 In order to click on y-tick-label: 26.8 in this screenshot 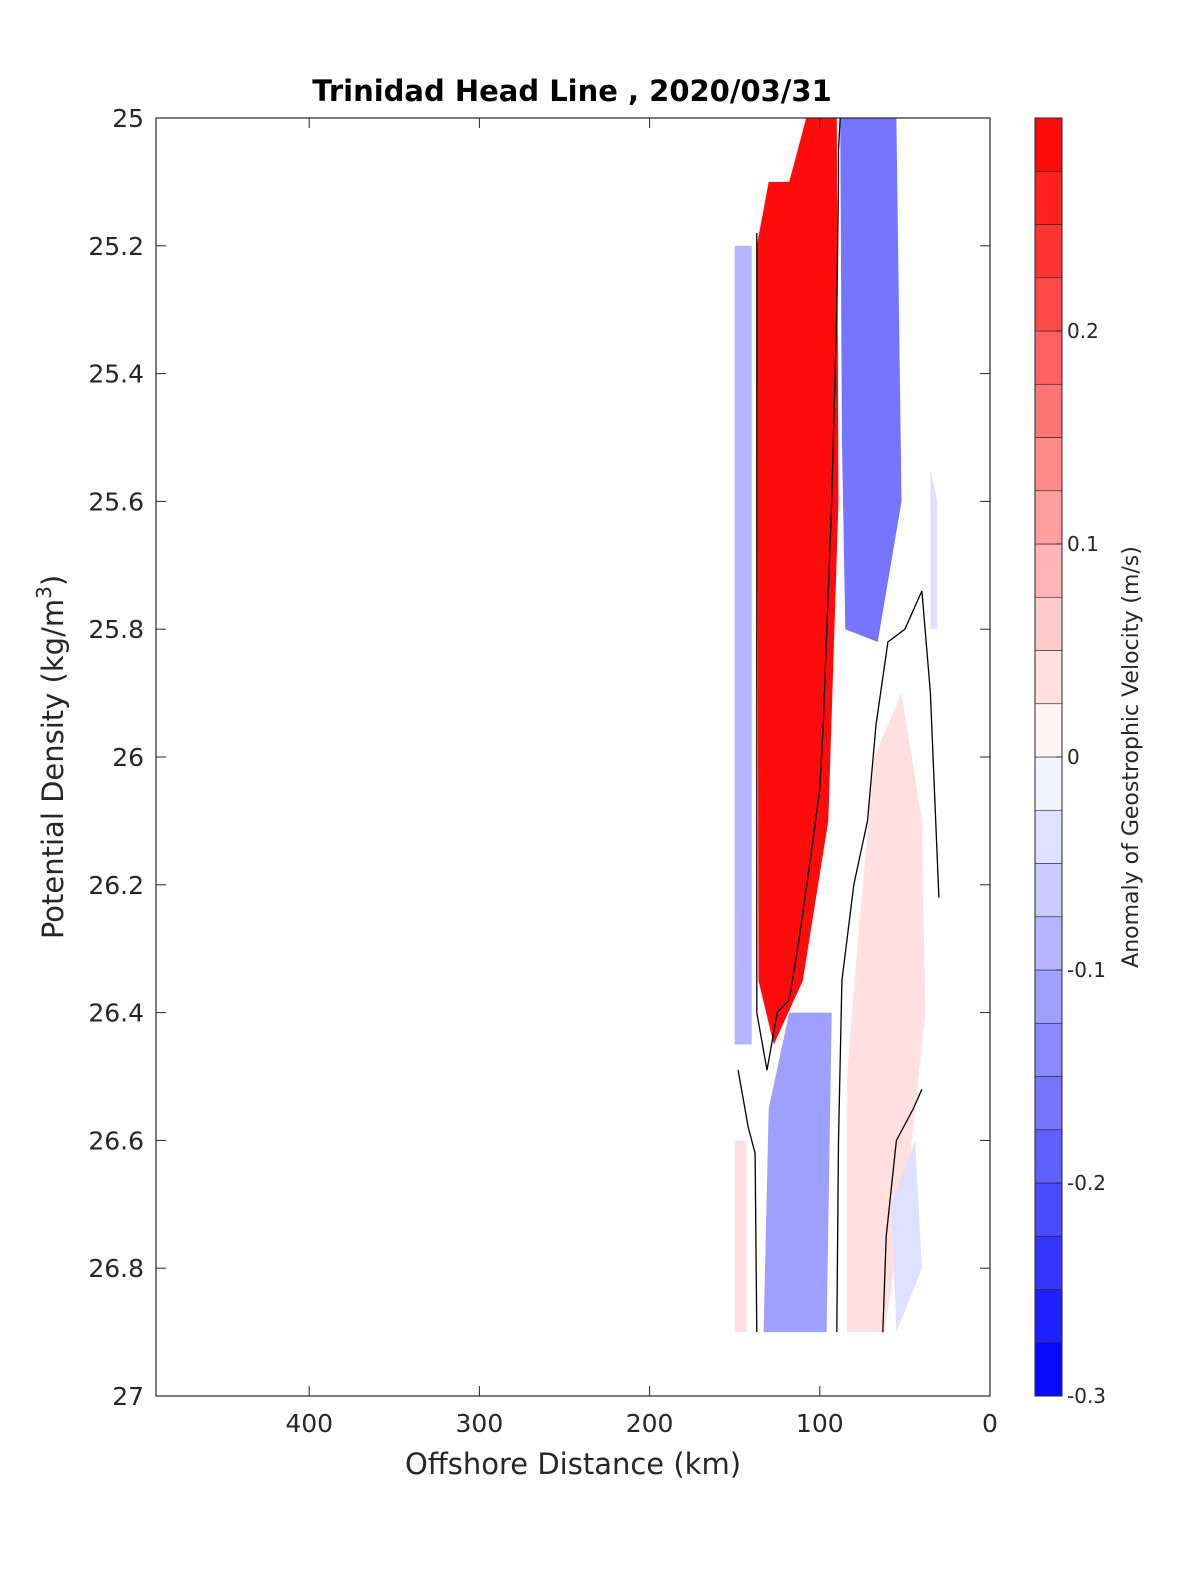, I will do `click(116, 1268)`.